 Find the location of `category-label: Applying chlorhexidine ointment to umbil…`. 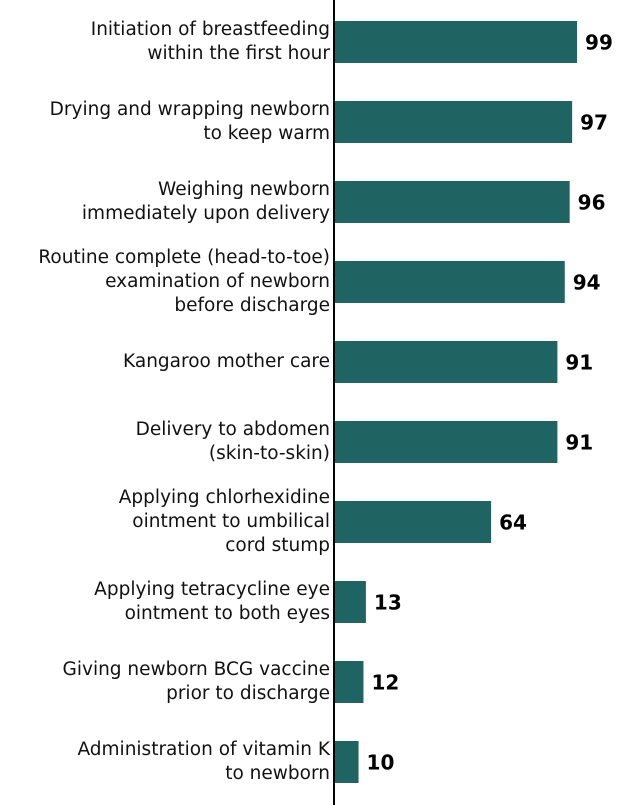

category-label: Applying chlorhexidine ointment to umbil… is located at coordinates (224, 521).